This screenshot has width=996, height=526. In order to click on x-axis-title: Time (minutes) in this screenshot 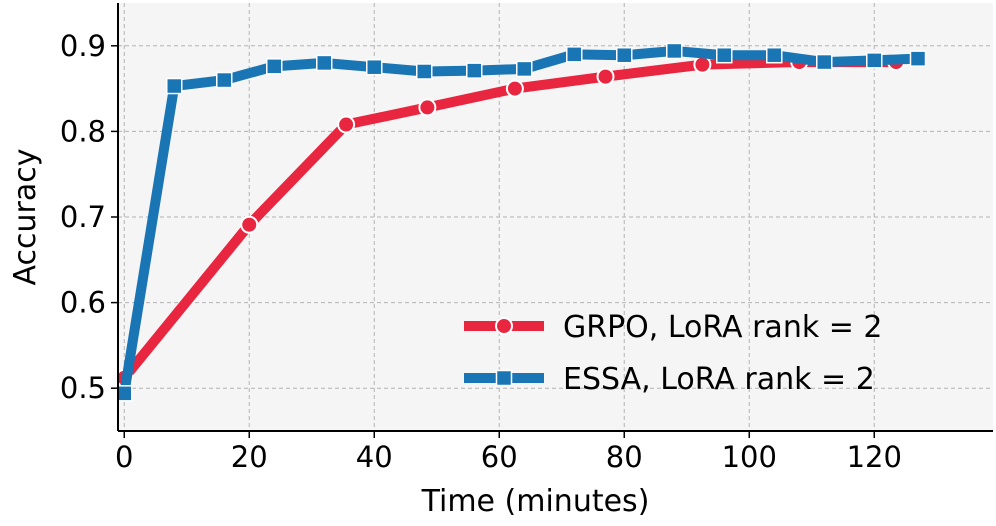, I will do `click(535, 501)`.